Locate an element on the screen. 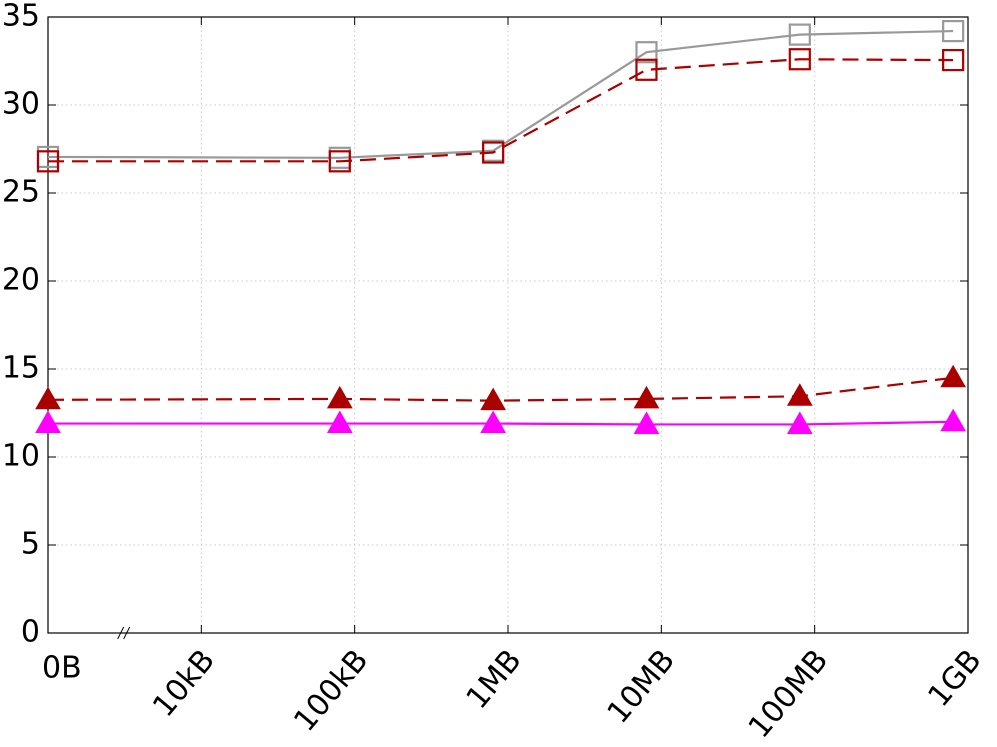 The height and width of the screenshot is (747, 997). x-tick-label: 100kB is located at coordinates (331, 690).